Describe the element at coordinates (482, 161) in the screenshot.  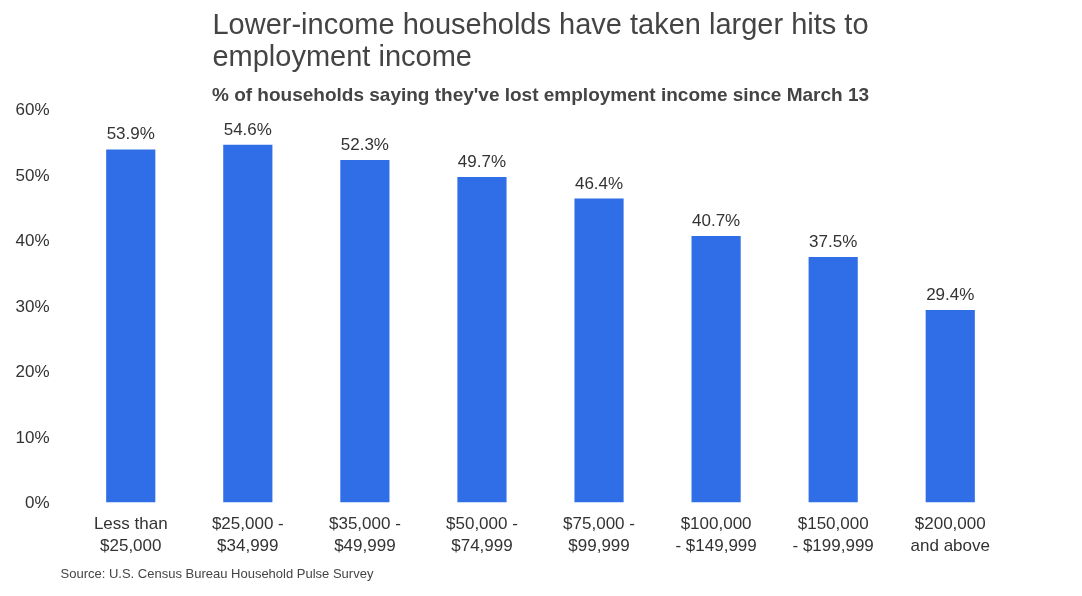
I see `data-label: 49.7%` at that location.